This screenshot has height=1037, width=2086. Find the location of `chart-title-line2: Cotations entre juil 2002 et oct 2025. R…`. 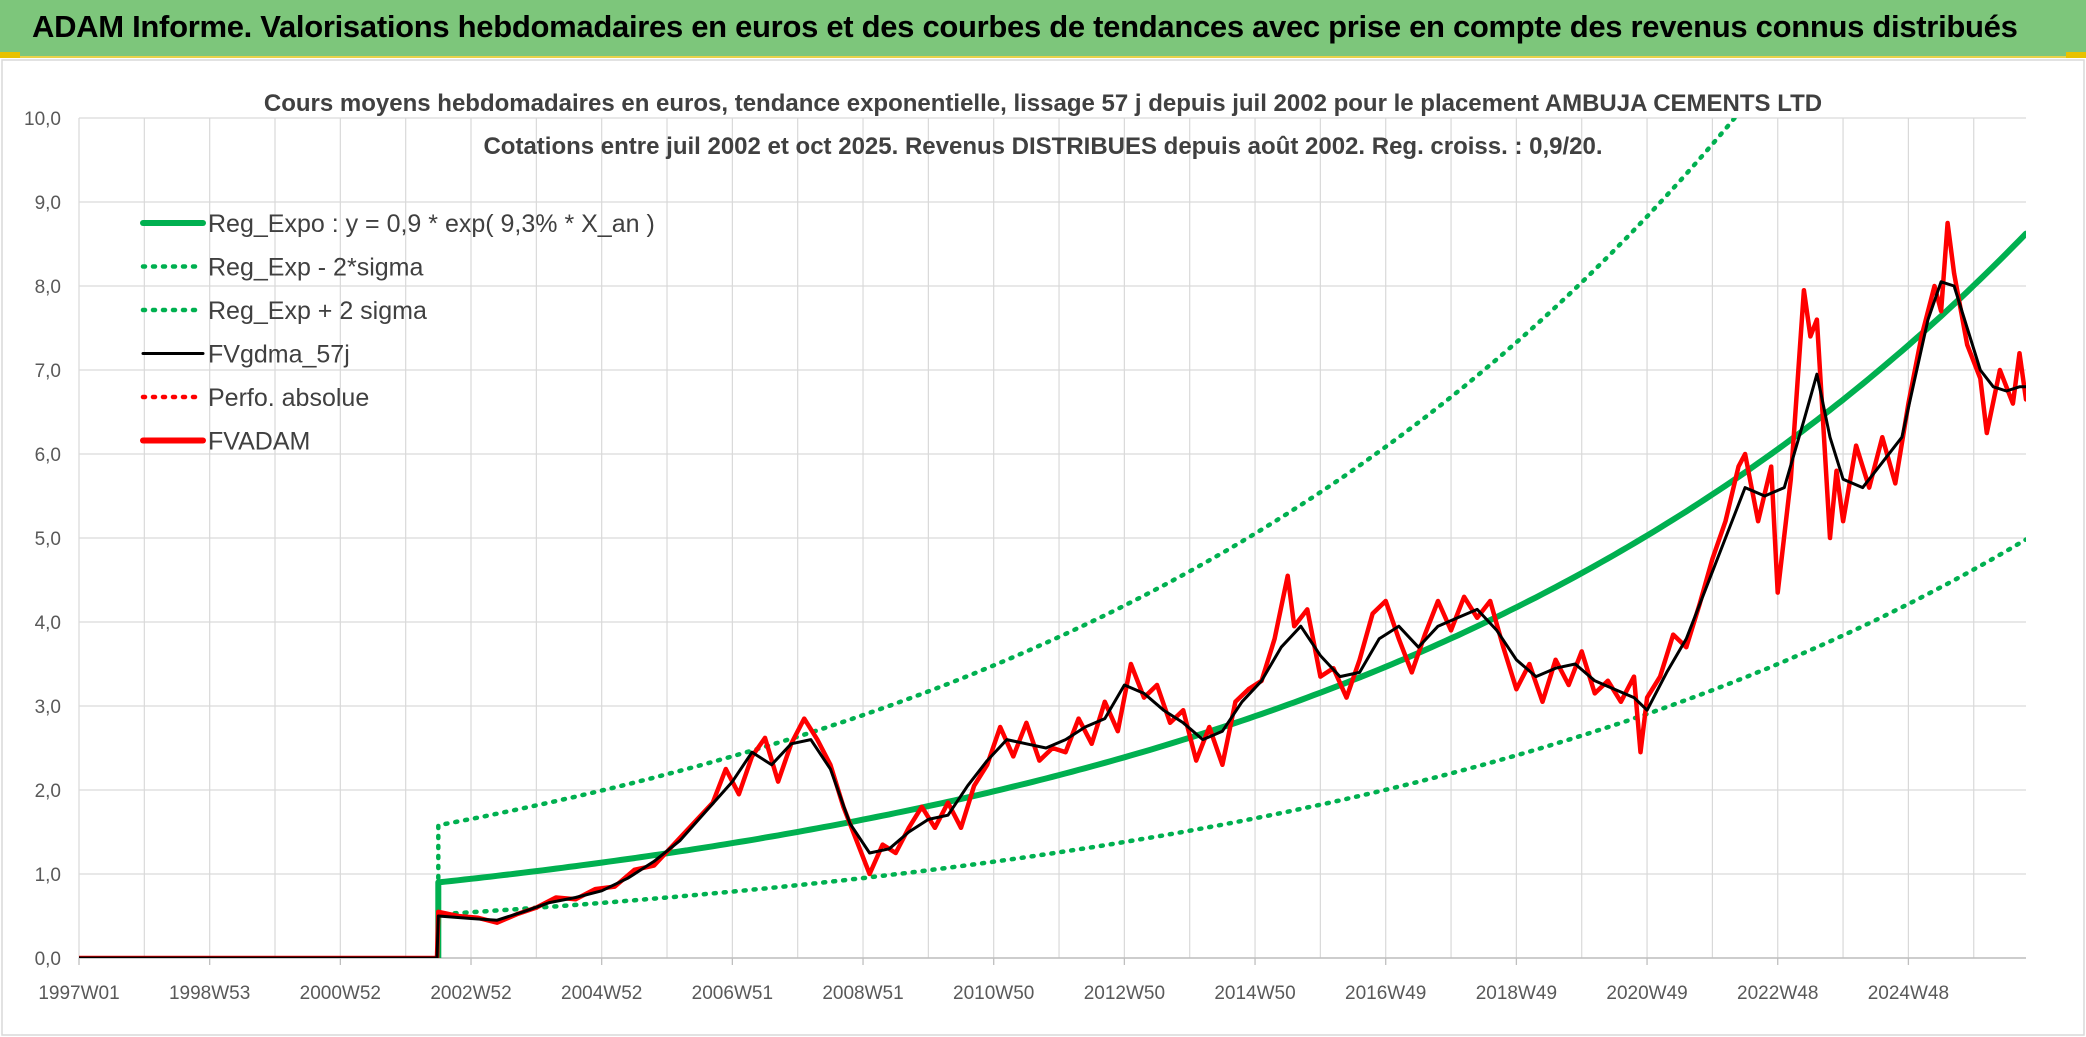

chart-title-line2: Cotations entre juil 2002 et oct 2025. R… is located at coordinates (1042, 146).